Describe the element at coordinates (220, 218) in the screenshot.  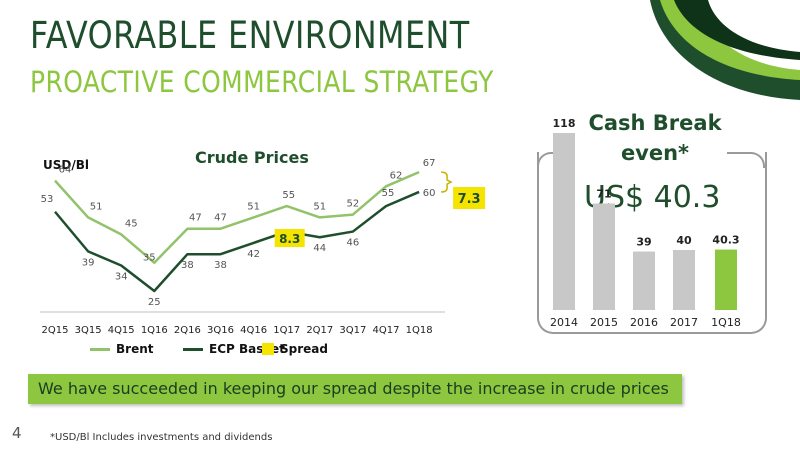
I see `data-label-brent-3Q16: 47` at that location.